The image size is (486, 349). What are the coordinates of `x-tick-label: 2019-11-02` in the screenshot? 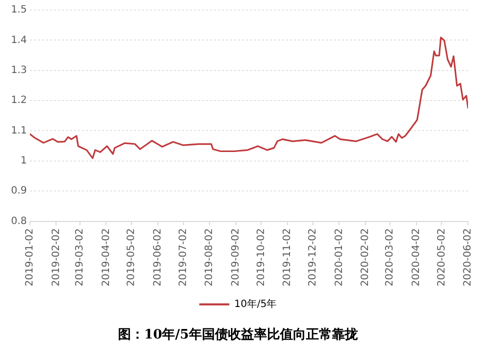 It's located at (288, 257).